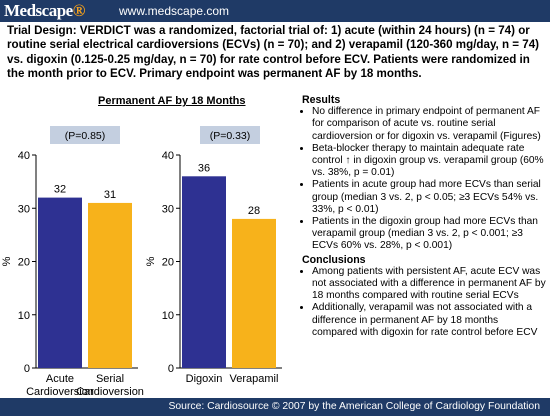  What do you see at coordinates (275, 11) in the screenshot?
I see `header-bar: Medscape® www.medscape.com` at bounding box center [275, 11].